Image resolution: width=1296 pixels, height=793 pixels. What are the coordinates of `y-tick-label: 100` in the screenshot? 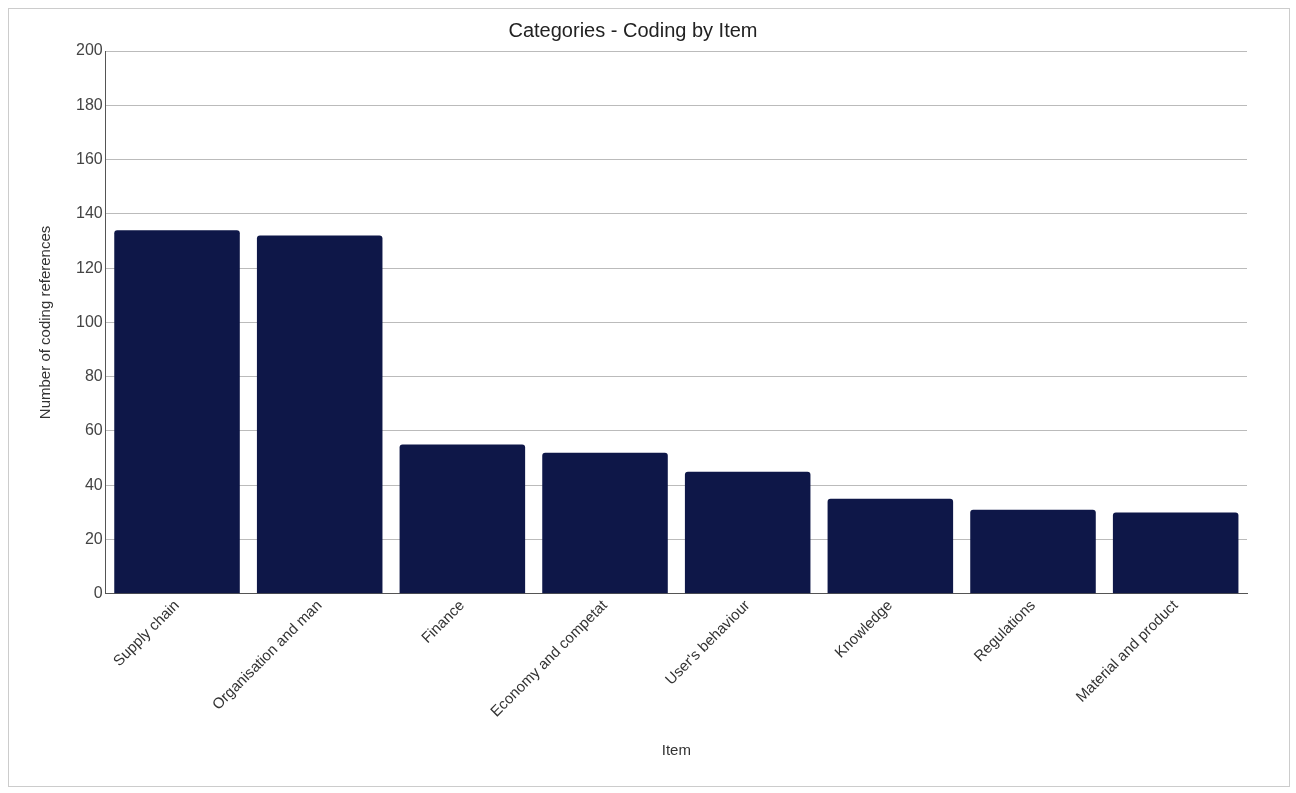 It's located at (89, 321).